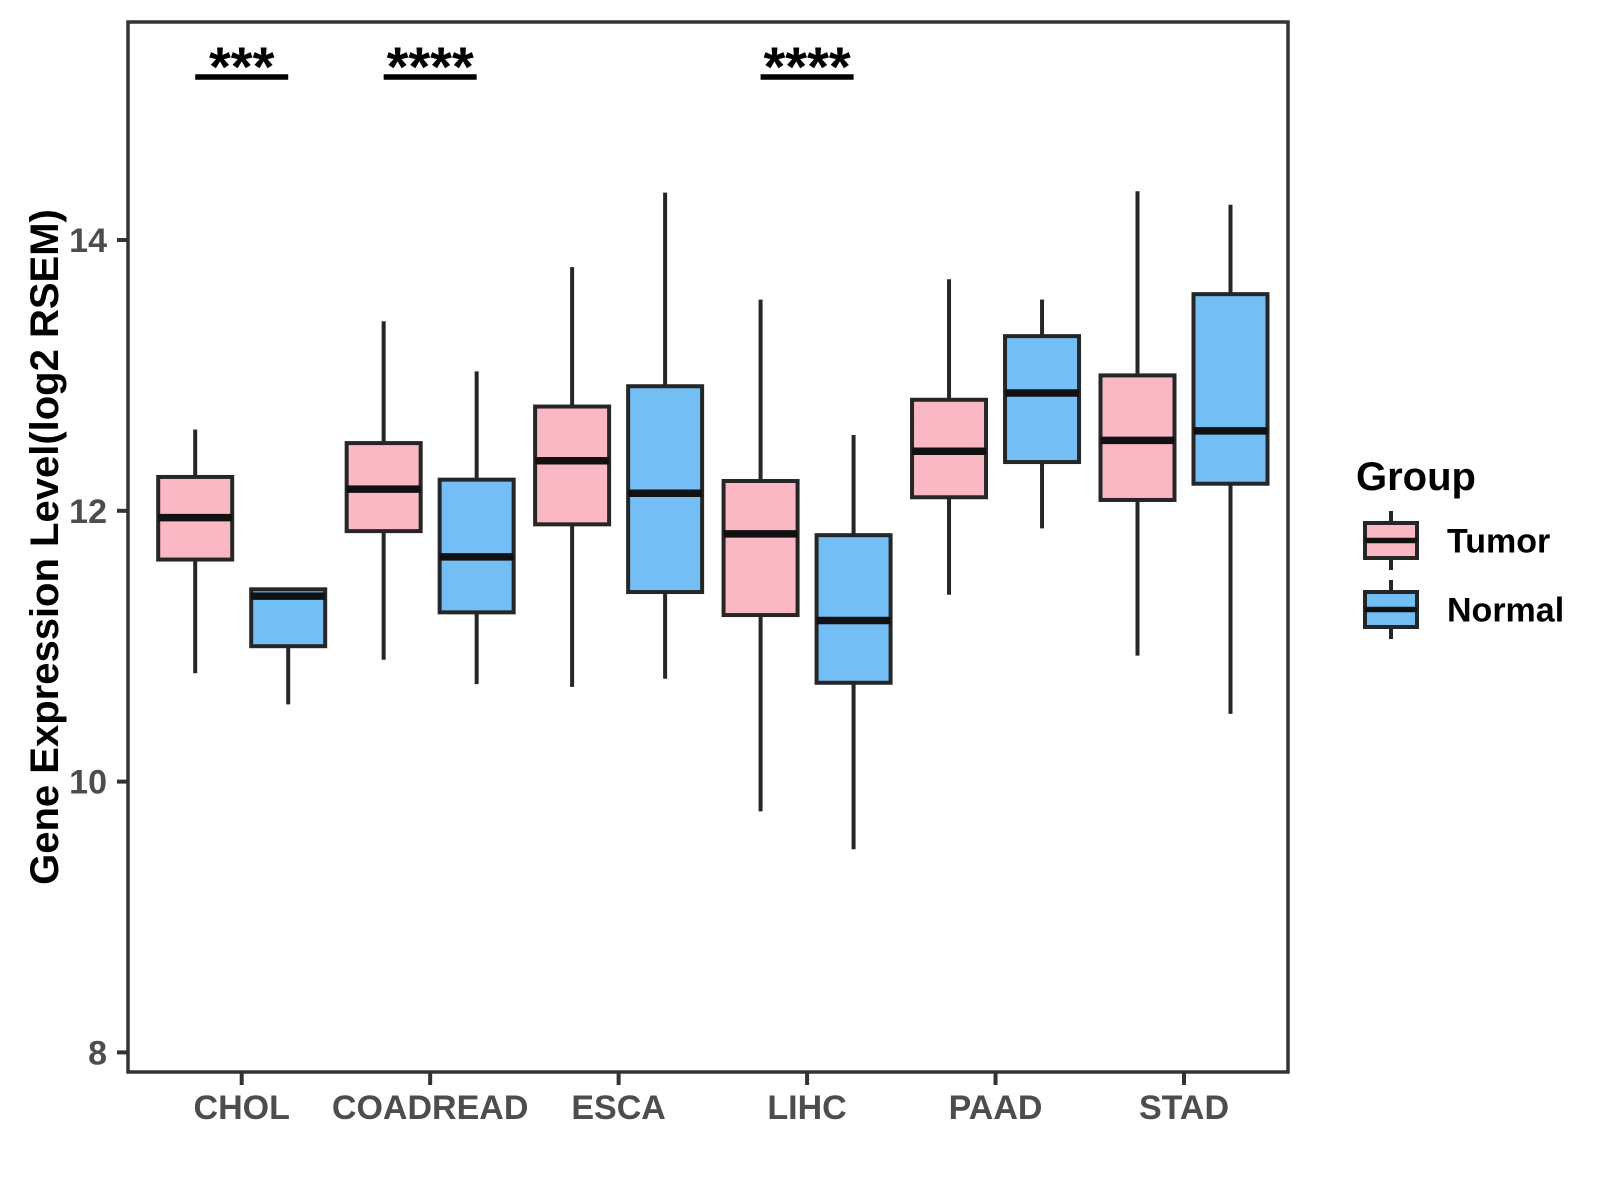 This screenshot has height=1200, width=1600. What do you see at coordinates (195, 551) in the screenshot?
I see `box-CHOL-Tumor` at bounding box center [195, 551].